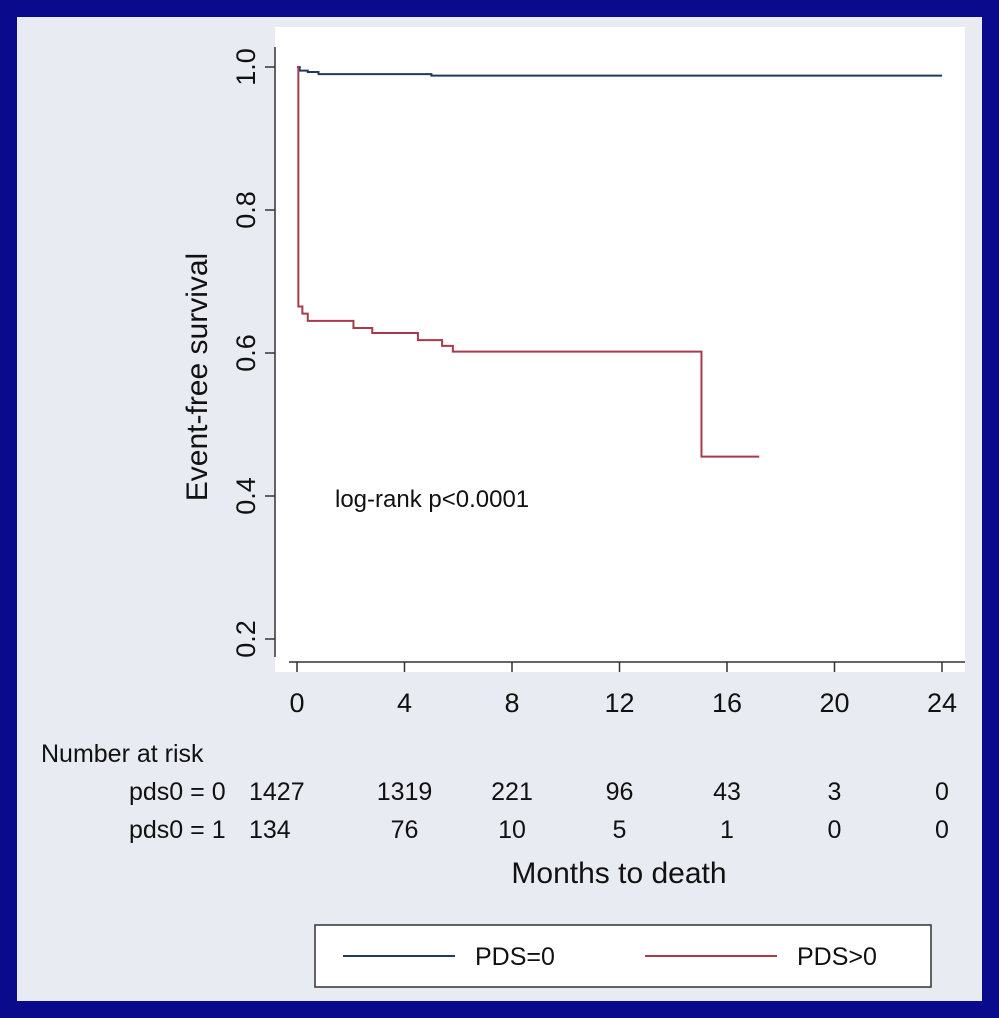 The width and height of the screenshot is (999, 1018). I want to click on x-tick-label-2: 8, so click(511, 703).